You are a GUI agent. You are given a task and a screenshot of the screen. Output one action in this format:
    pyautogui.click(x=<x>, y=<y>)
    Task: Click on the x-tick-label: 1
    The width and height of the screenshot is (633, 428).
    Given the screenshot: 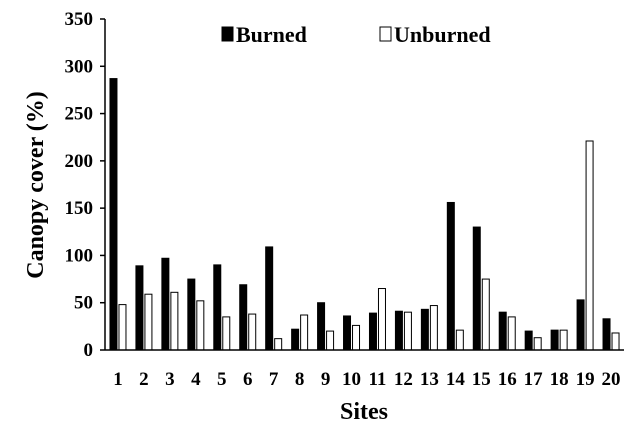 What is the action you would take?
    pyautogui.click(x=118, y=379)
    